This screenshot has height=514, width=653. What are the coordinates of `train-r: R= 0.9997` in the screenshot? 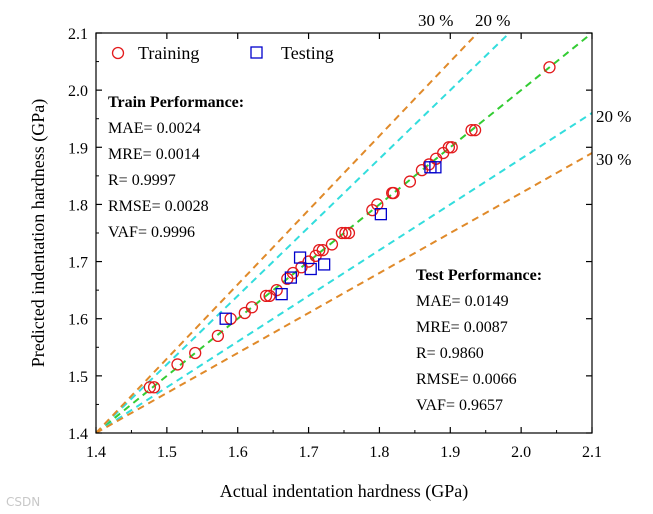 It's located at (142, 180).